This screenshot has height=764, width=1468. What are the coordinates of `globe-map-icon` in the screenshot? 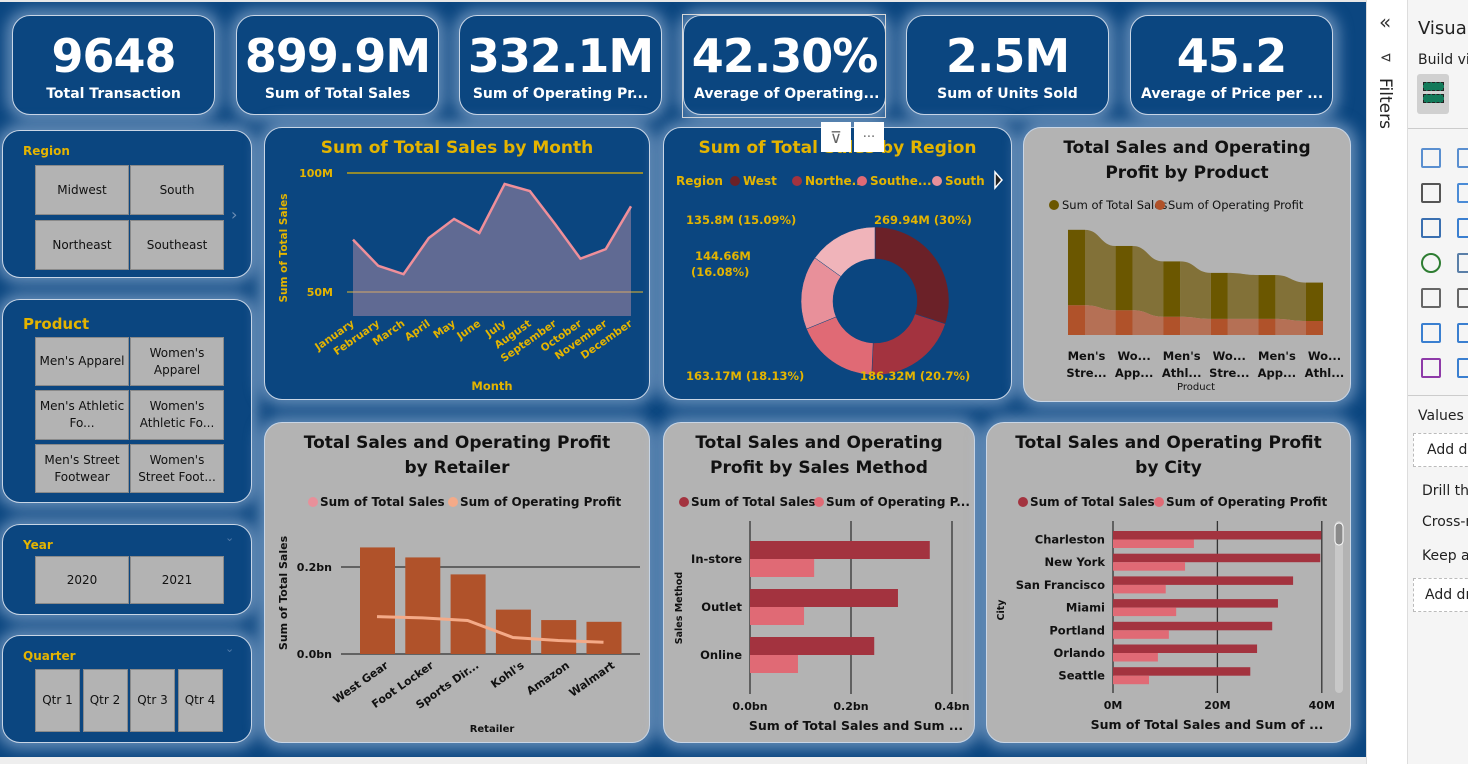 It's located at (1431, 263).